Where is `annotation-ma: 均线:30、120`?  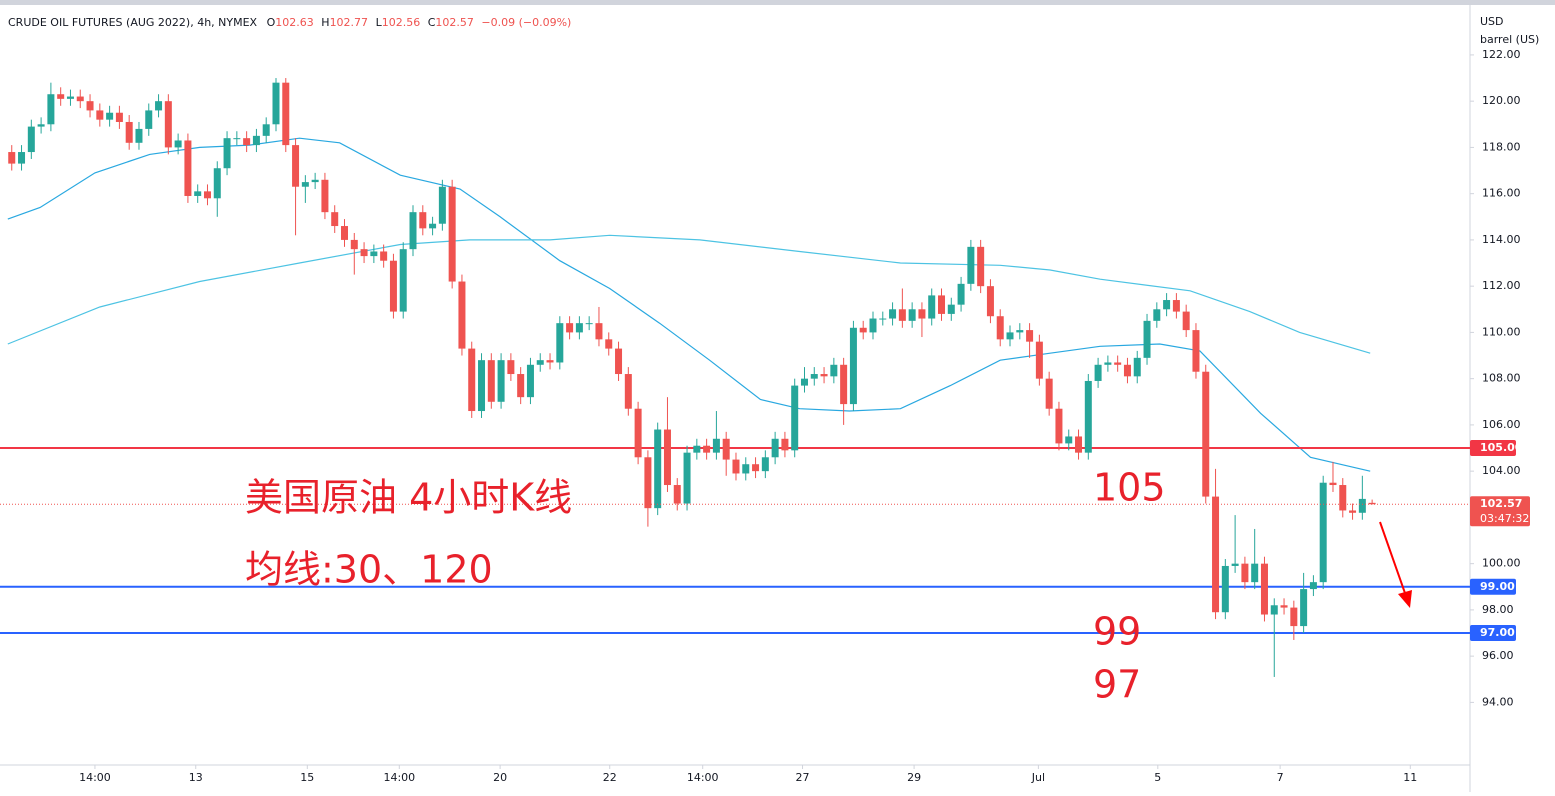
annotation-ma: 均线:30、120 is located at coordinates (369, 570).